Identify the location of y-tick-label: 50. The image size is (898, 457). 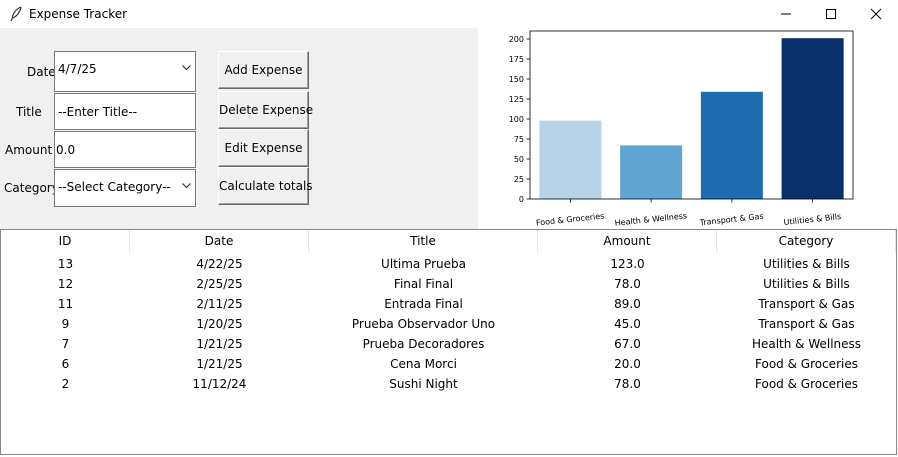
(519, 159).